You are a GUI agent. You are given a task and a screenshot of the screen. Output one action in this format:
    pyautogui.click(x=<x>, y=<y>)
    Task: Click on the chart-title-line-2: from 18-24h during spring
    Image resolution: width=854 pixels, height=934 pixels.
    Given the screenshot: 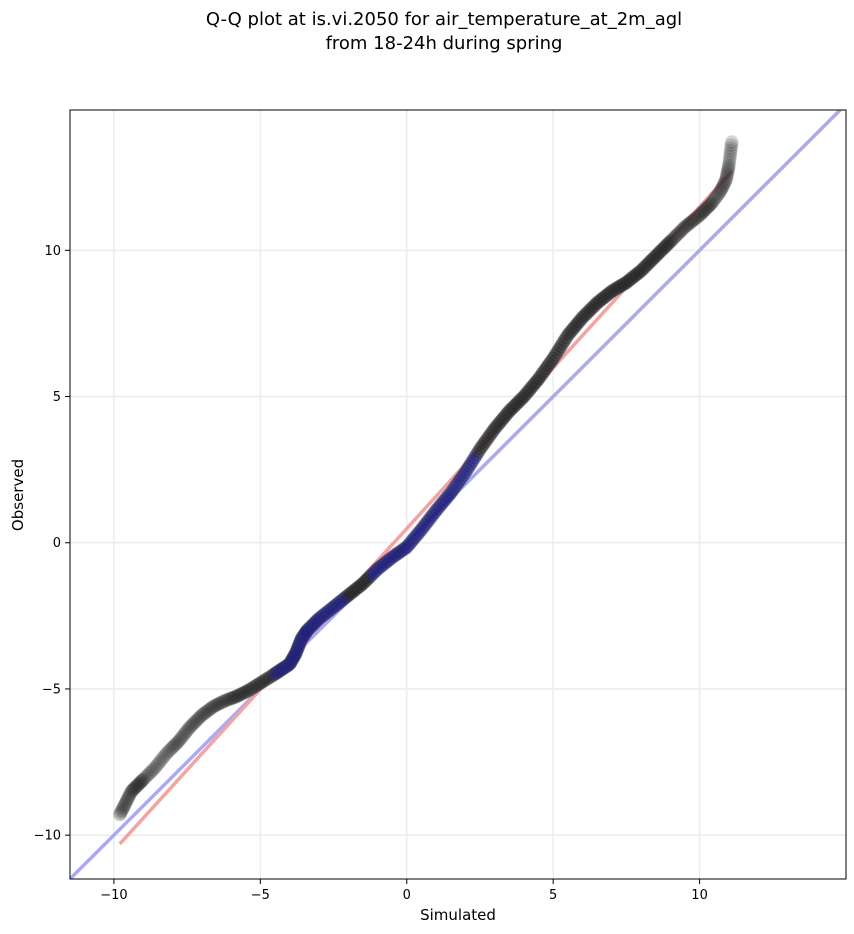 What is the action you would take?
    pyautogui.click(x=444, y=43)
    